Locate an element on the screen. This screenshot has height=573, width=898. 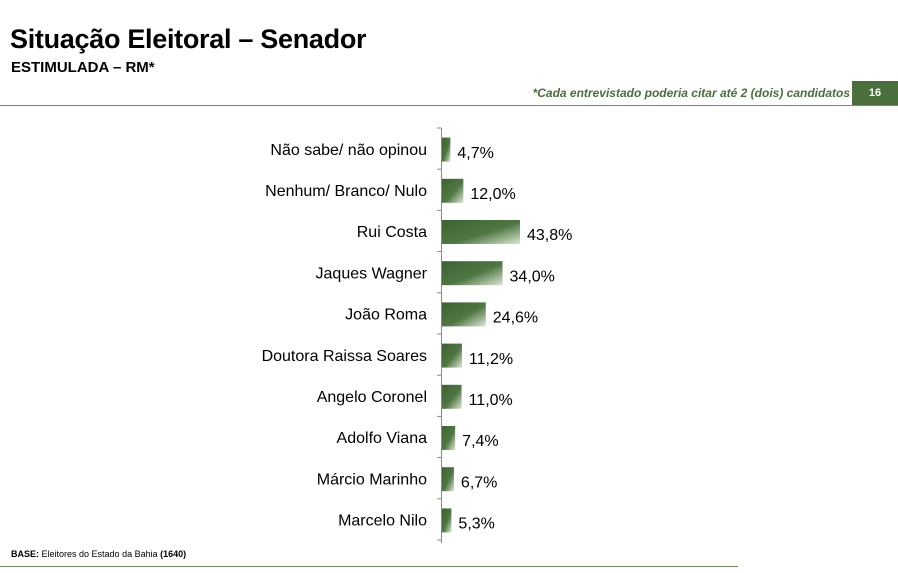
value-label: 6,7% is located at coordinates (479, 482).